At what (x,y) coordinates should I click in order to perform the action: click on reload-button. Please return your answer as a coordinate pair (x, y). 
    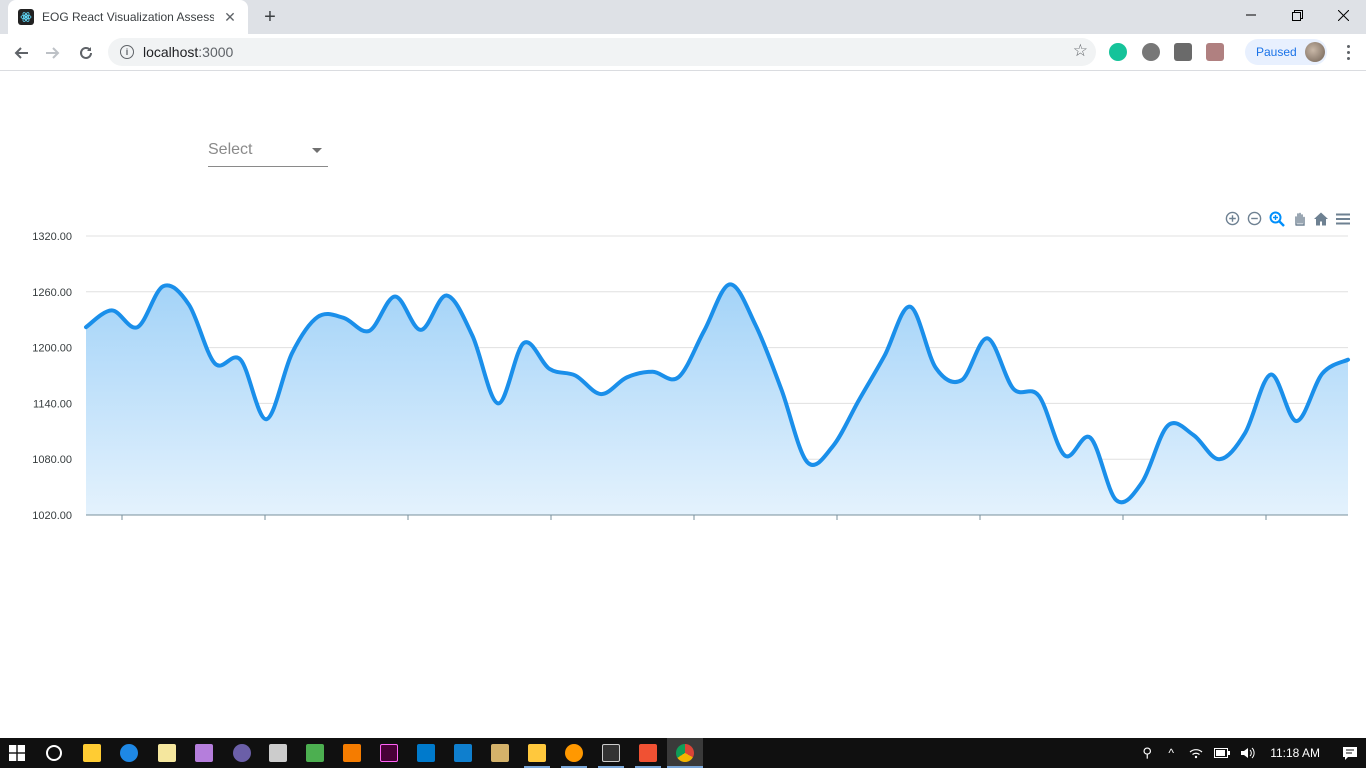
    Looking at the image, I should click on (86, 53).